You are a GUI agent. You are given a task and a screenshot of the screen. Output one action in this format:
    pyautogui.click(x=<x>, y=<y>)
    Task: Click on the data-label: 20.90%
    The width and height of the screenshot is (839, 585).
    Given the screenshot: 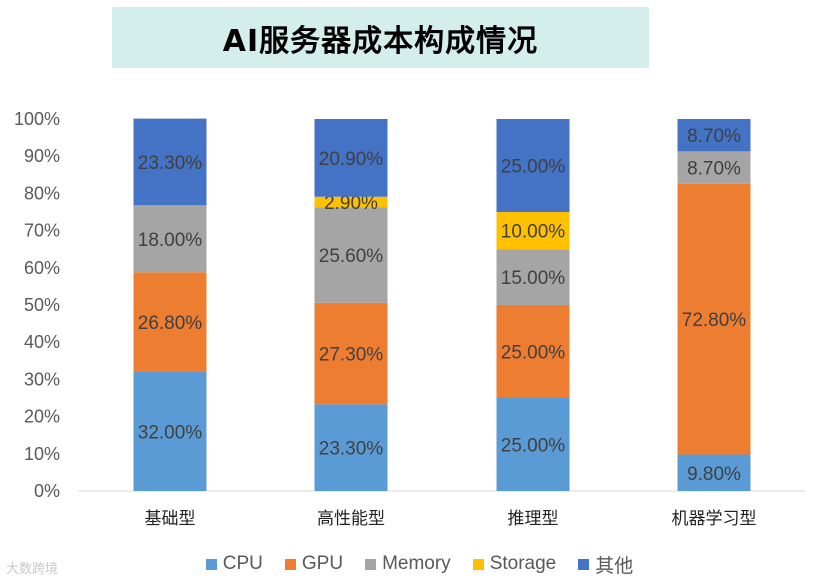 What is the action you would take?
    pyautogui.click(x=351, y=159)
    